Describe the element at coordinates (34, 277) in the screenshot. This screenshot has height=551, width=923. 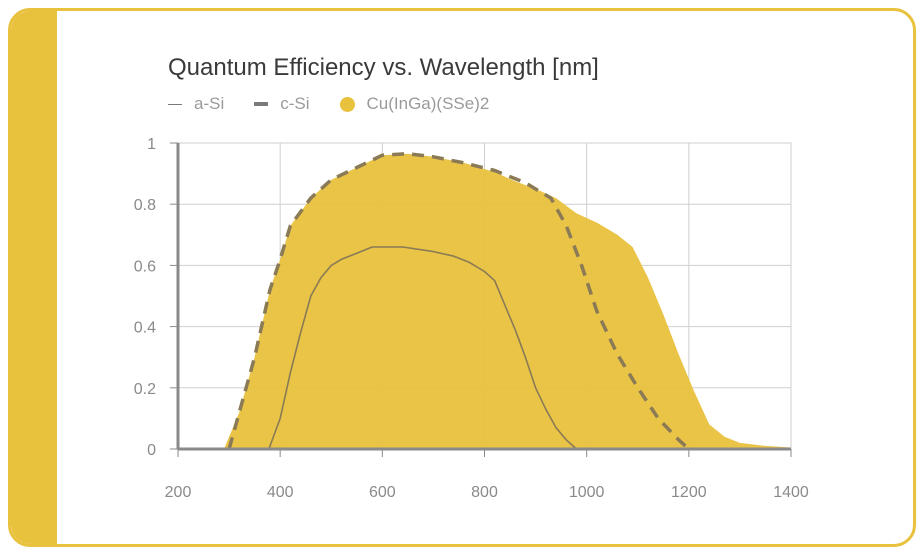
I see `side-accent-band` at that location.